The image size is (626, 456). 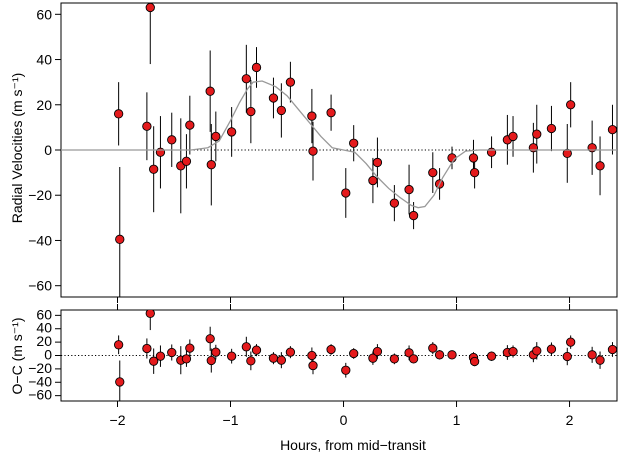 What do you see at coordinates (40, 240) in the screenshot?
I see `main-y-tick-label: −40` at bounding box center [40, 240].